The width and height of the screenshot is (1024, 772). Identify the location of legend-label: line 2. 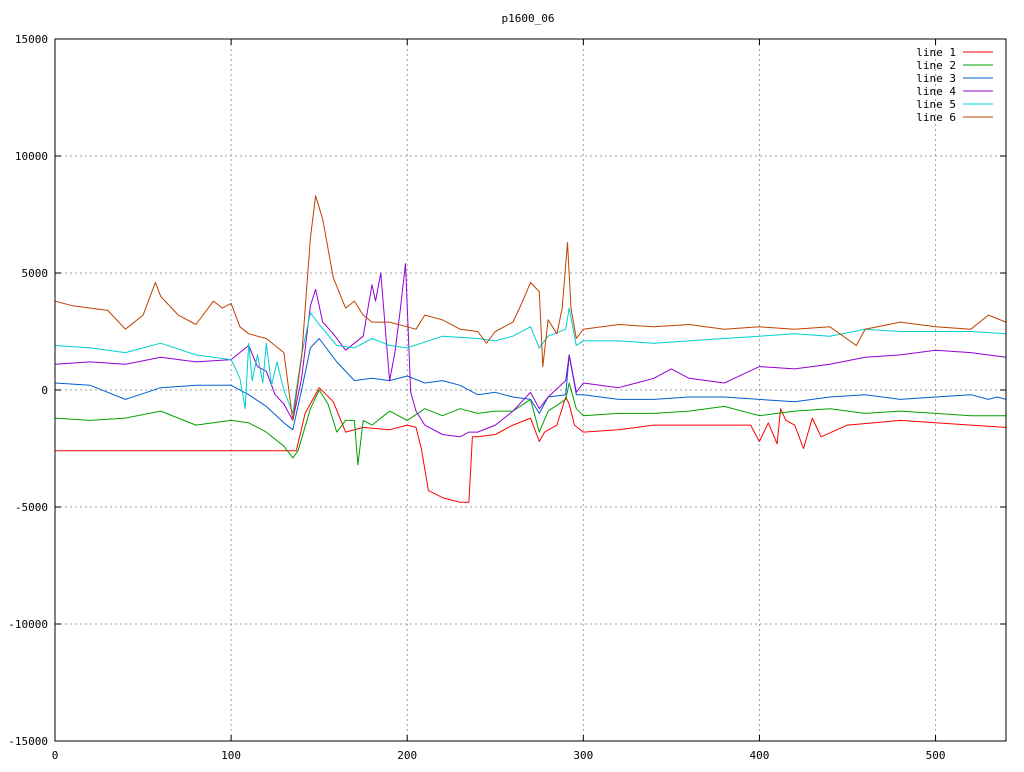
(936, 65).